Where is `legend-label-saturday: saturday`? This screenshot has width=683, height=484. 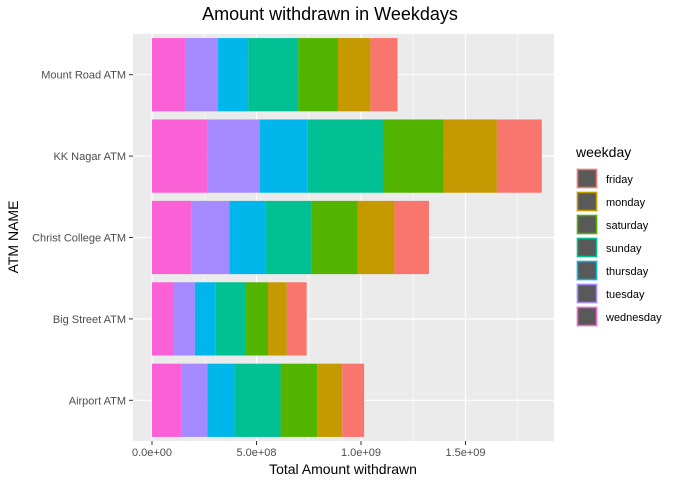 legend-label-saturday: saturday is located at coordinates (627, 226).